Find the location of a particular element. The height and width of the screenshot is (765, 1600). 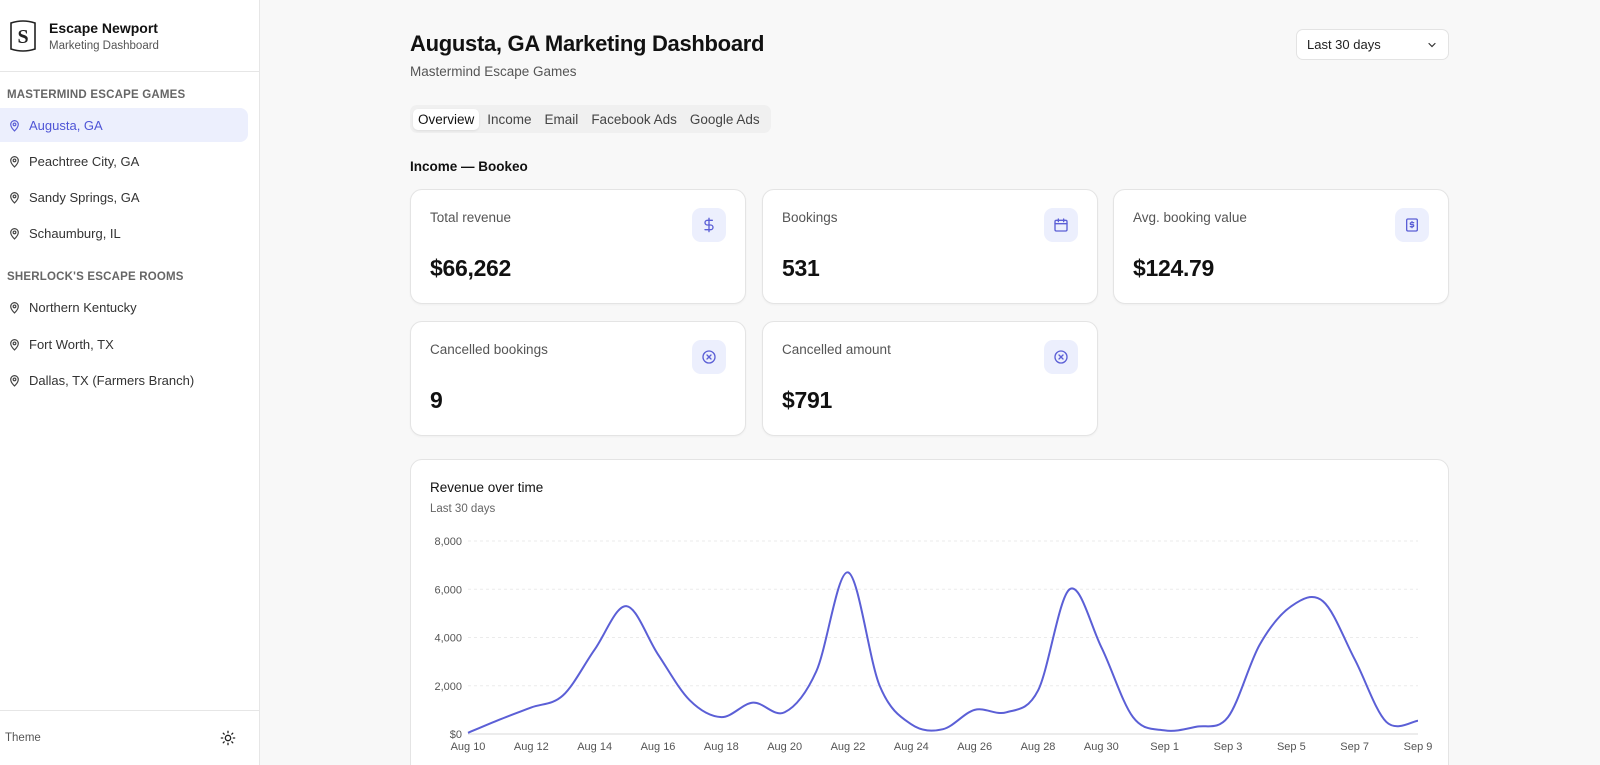

sidebar-item-augusta: Augusta, GA is located at coordinates (124, 125).